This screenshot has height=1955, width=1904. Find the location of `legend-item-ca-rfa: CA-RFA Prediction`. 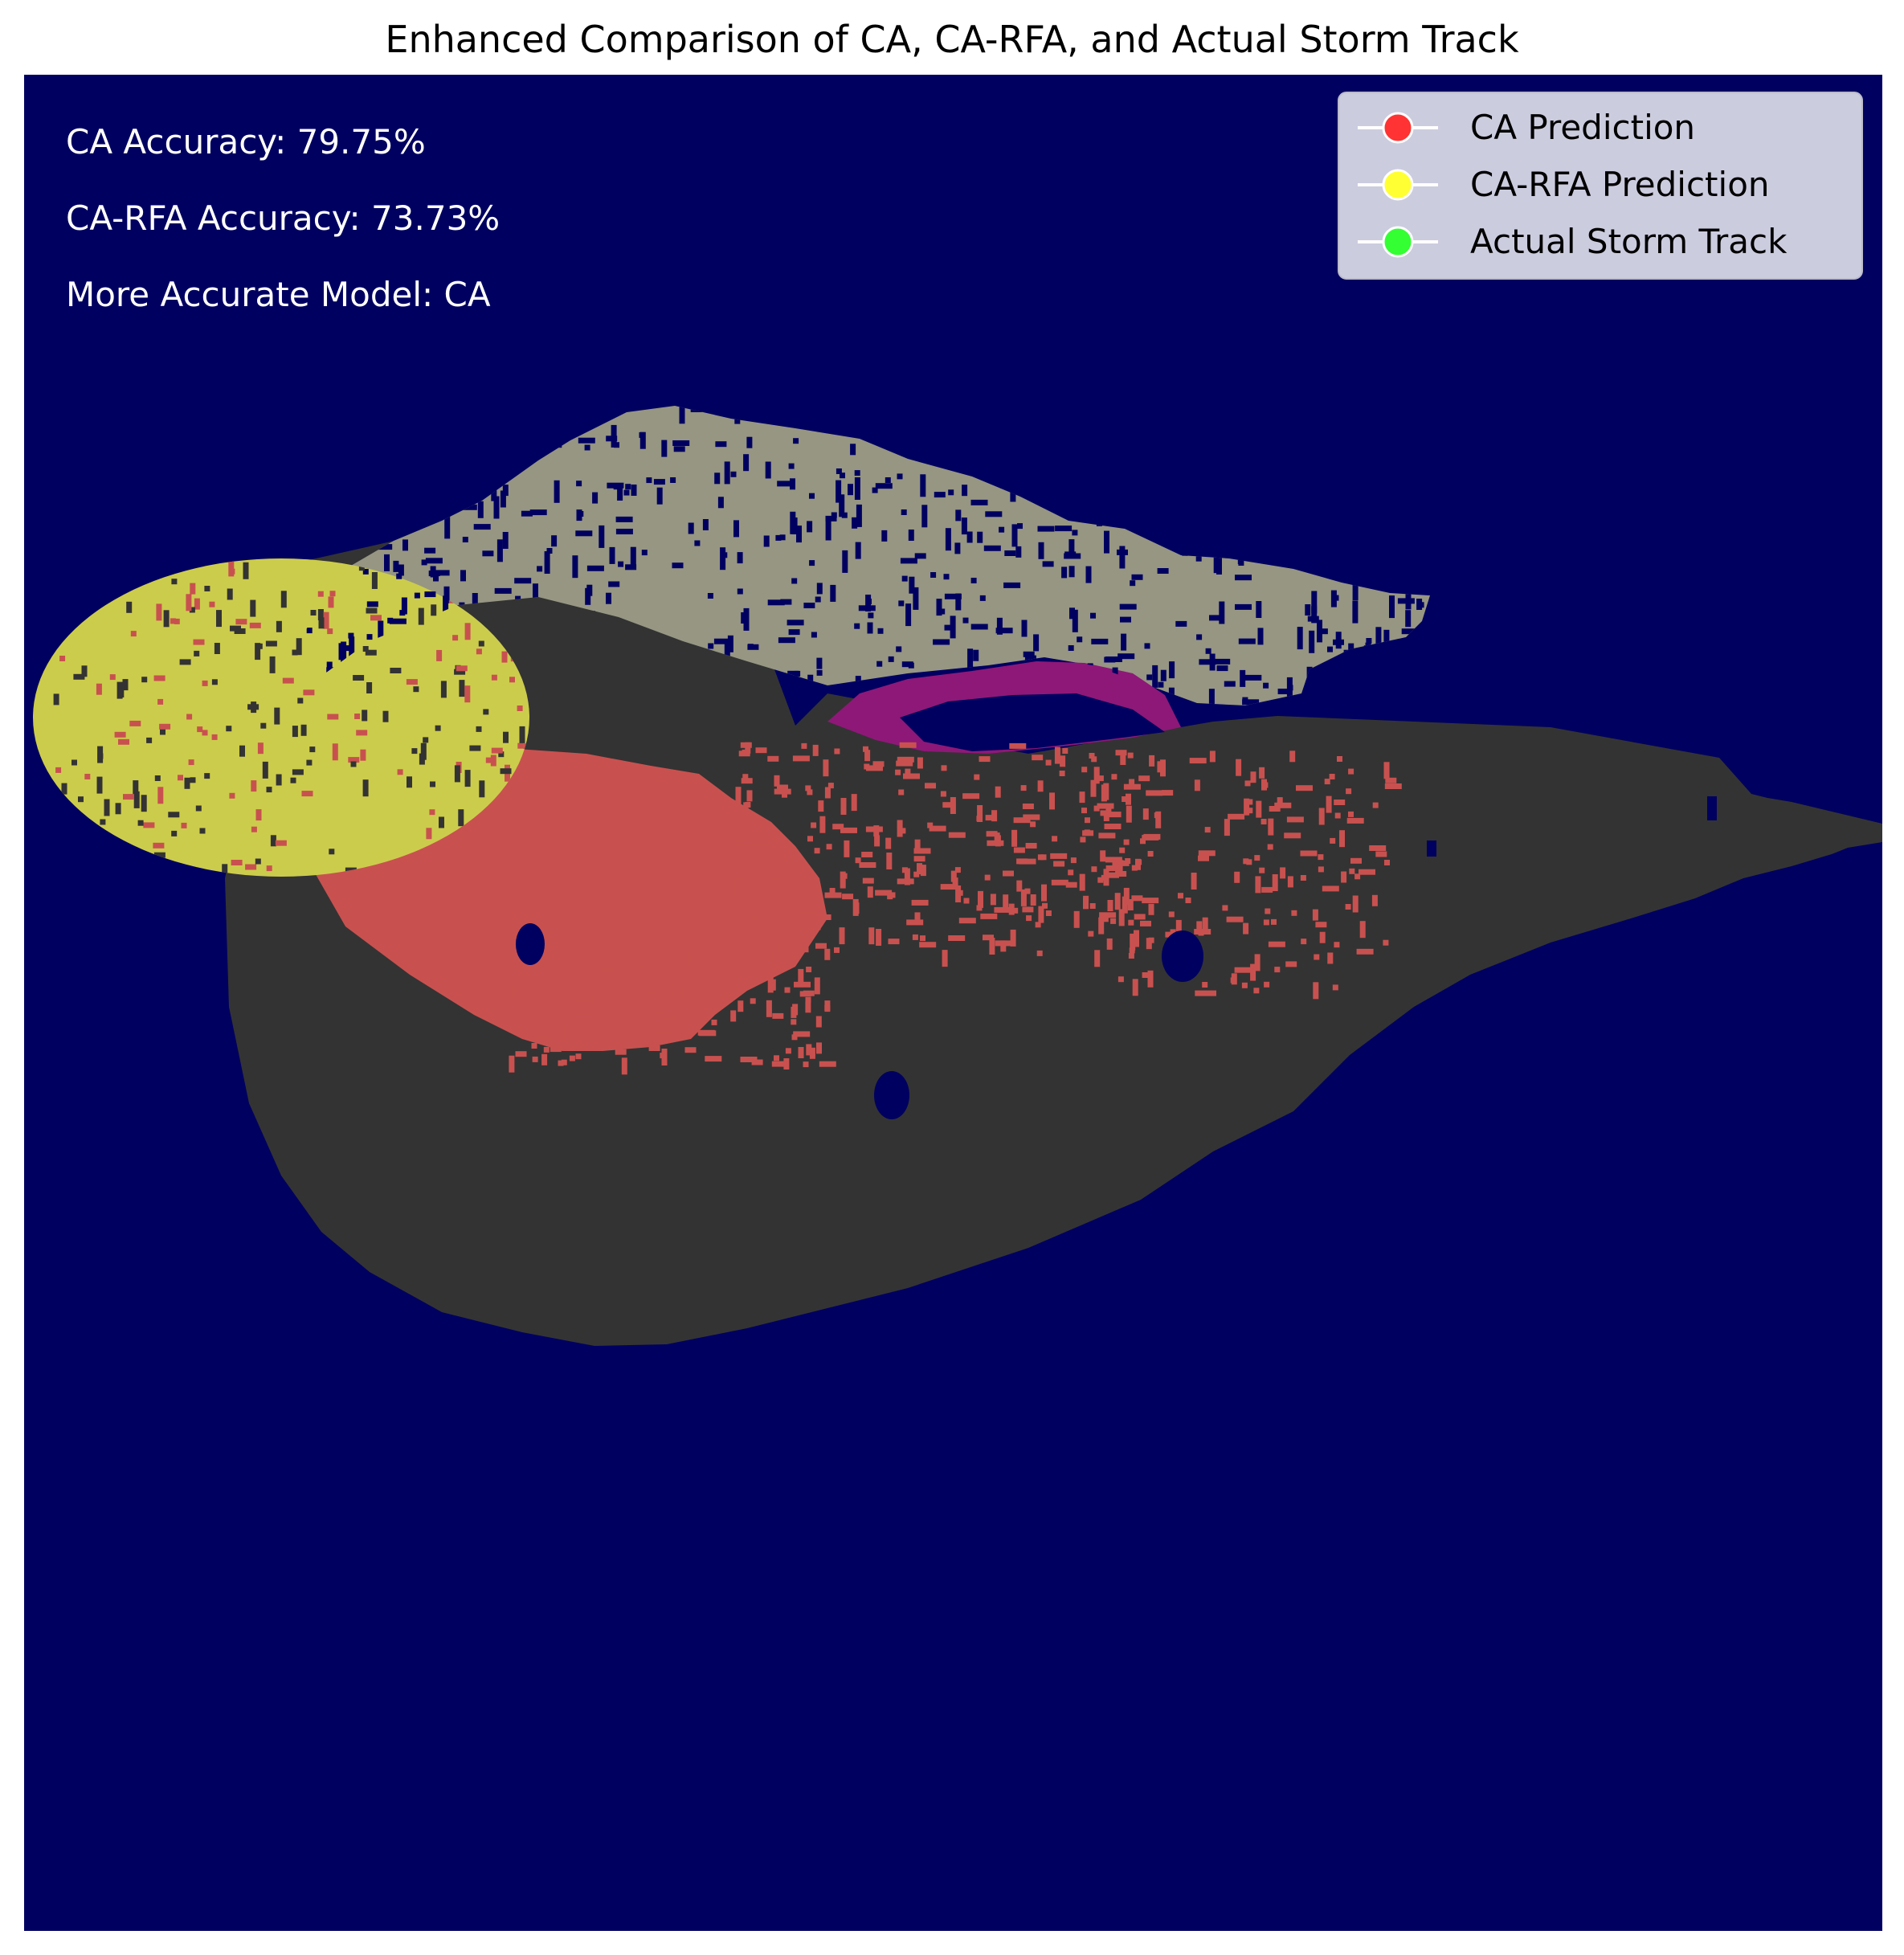

legend-item-ca-rfa: CA-RFA Prediction is located at coordinates (1564, 184).